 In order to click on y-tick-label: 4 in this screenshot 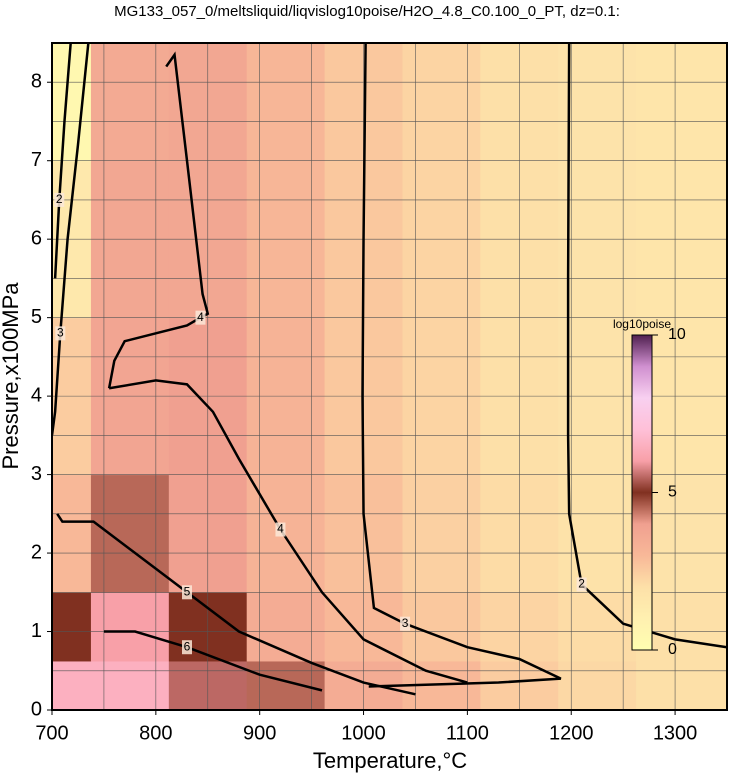, I will do `click(36, 395)`.